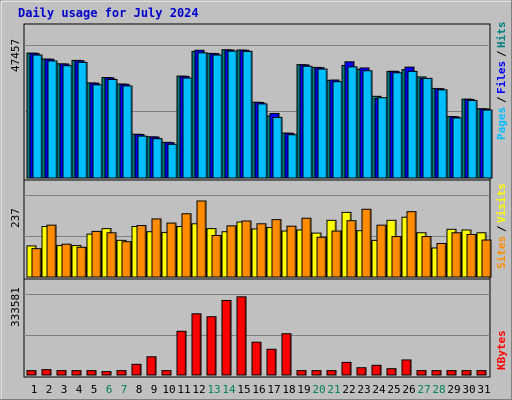 The width and height of the screenshot is (512, 400). Describe the element at coordinates (501, 350) in the screenshot. I see `legend-kbytes: KBytes` at that location.